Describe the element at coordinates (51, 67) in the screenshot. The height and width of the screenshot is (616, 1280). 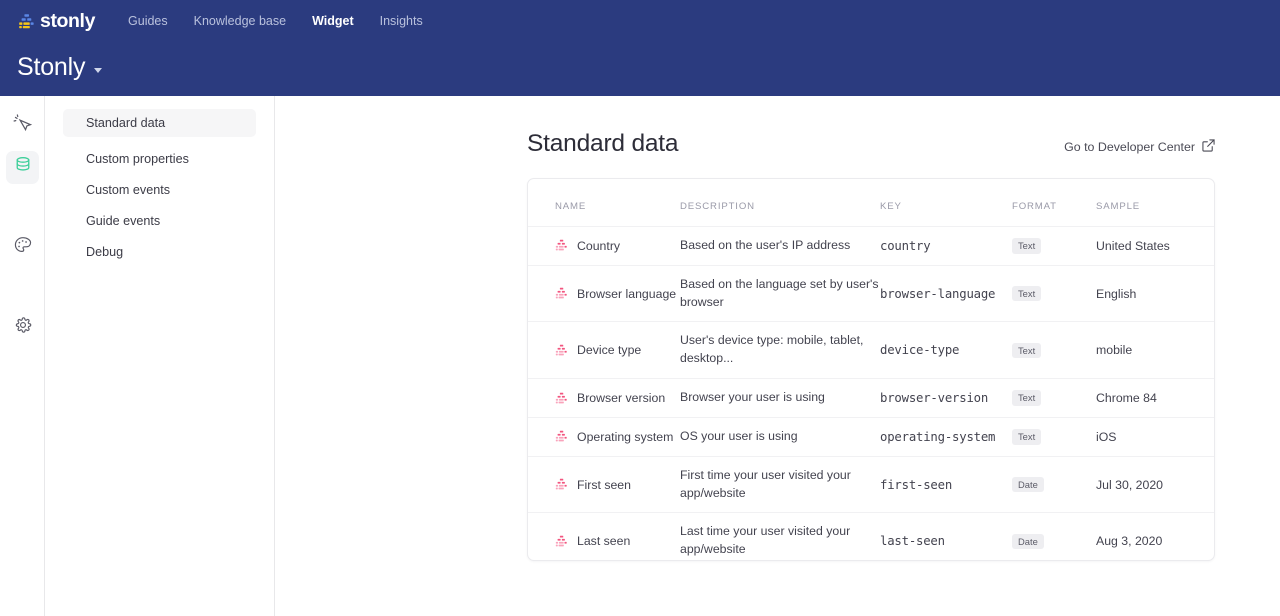
I see `workspace-name: Stonly` at that location.